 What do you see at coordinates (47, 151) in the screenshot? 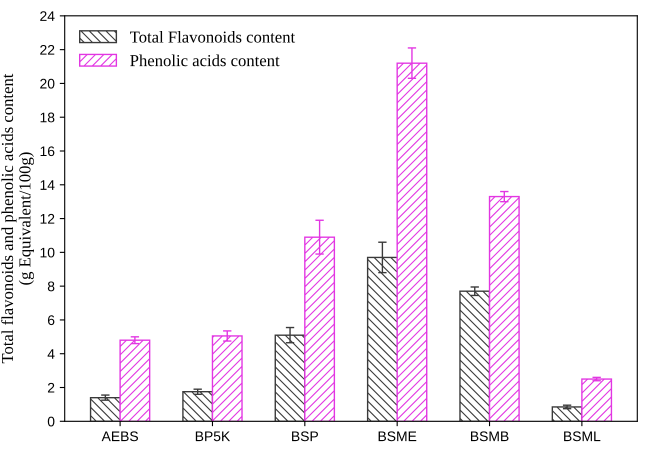
I see `y-tick-label: 16` at bounding box center [47, 151].